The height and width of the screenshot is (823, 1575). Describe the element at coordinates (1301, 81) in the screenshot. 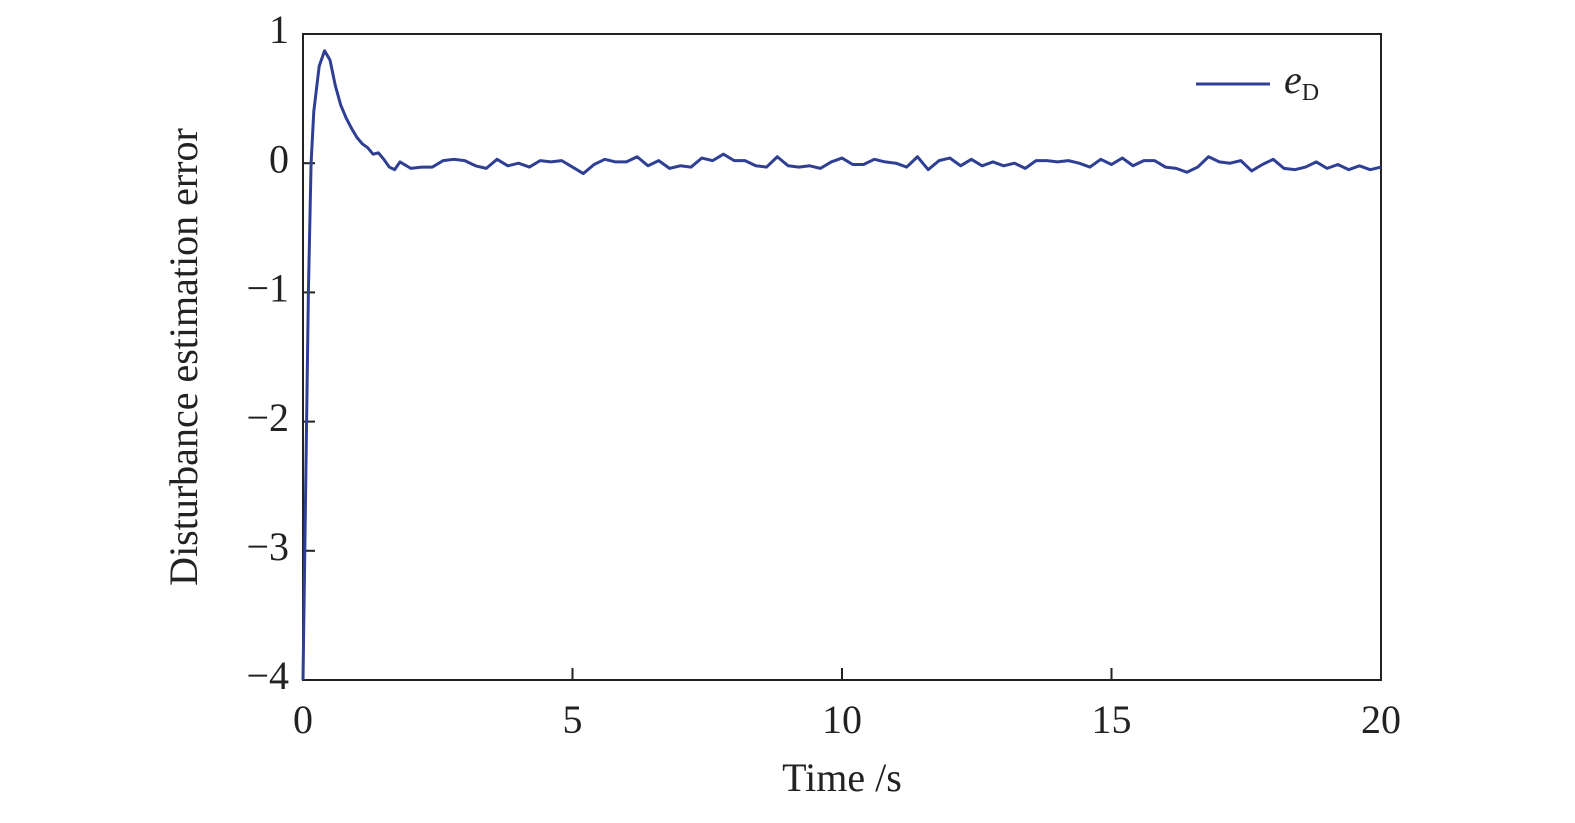

I see `legend-label: eD` at that location.